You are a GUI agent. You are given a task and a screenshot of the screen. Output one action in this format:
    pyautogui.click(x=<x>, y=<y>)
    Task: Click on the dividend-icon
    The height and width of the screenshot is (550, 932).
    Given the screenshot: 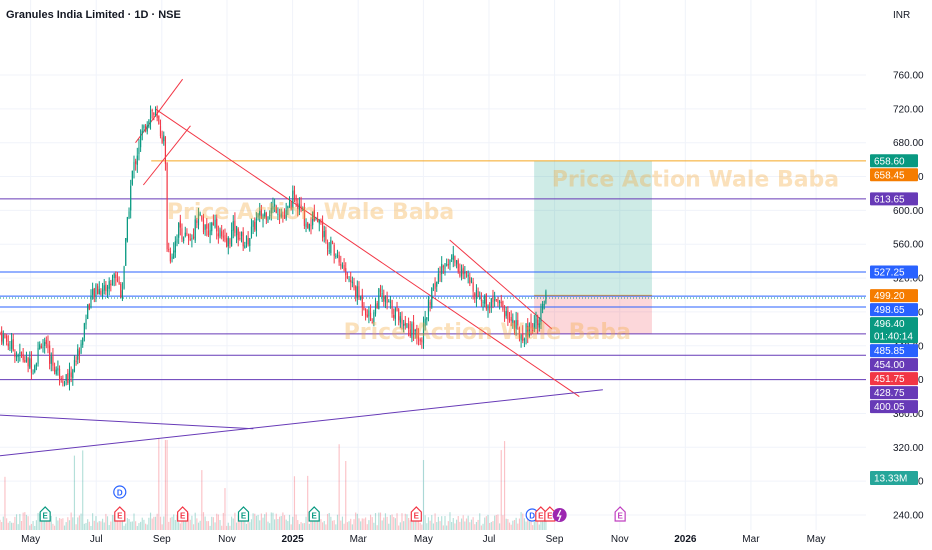 What is the action you would take?
    pyautogui.click(x=120, y=492)
    